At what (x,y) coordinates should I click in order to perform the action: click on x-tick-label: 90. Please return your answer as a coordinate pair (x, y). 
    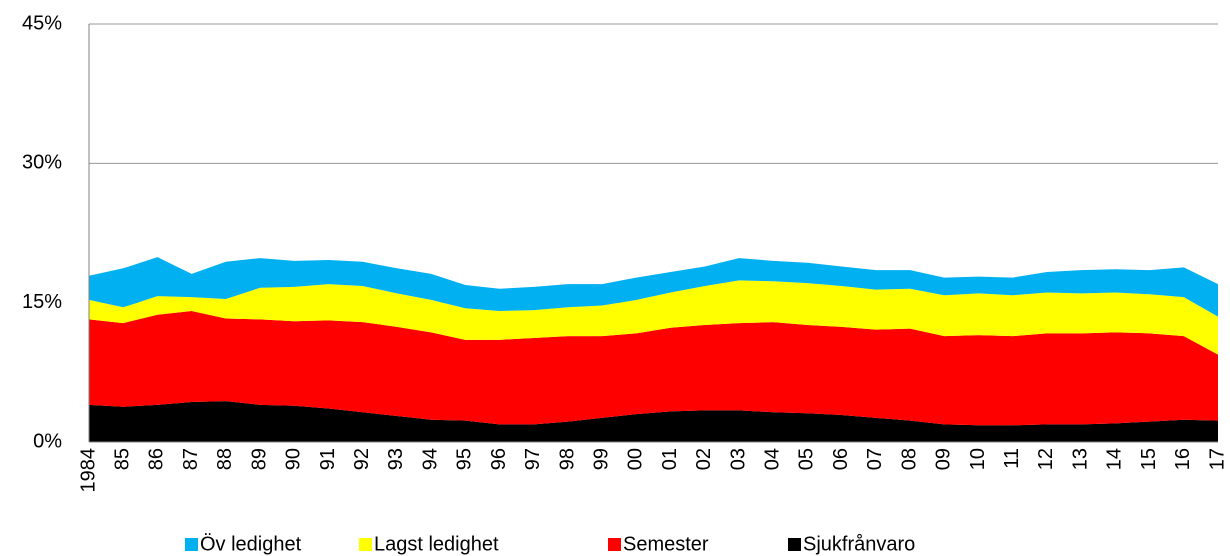
    Looking at the image, I should click on (294, 459).